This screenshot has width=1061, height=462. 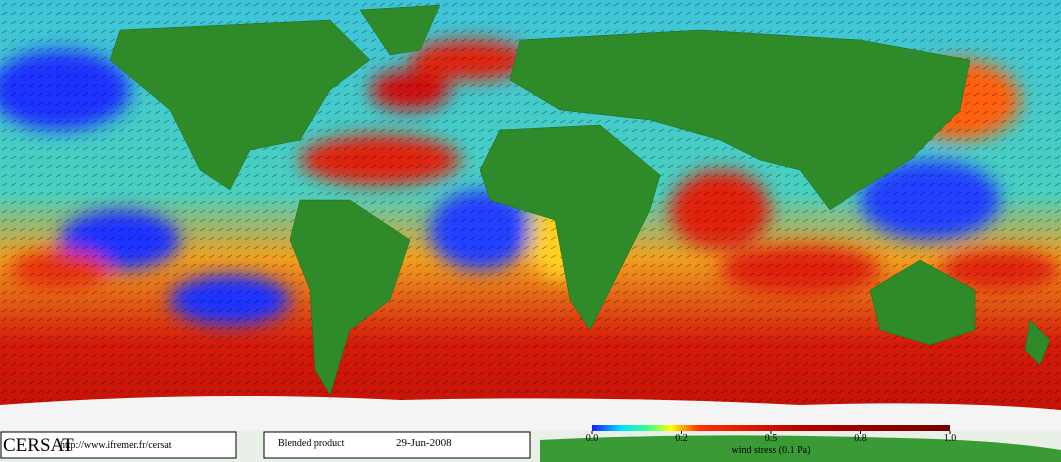 What do you see at coordinates (771, 428) in the screenshot?
I see `colorbar` at bounding box center [771, 428].